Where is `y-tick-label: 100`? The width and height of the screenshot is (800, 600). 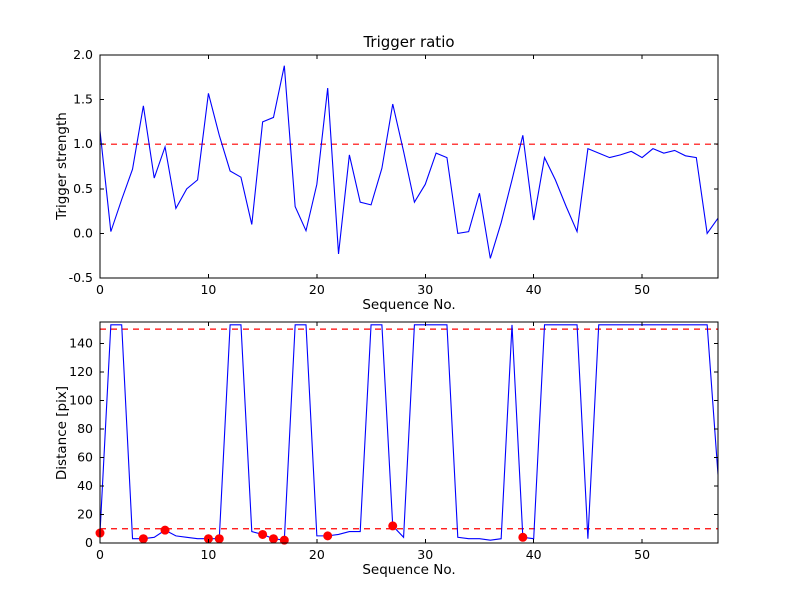 y-tick-label: 100 is located at coordinates (81, 399).